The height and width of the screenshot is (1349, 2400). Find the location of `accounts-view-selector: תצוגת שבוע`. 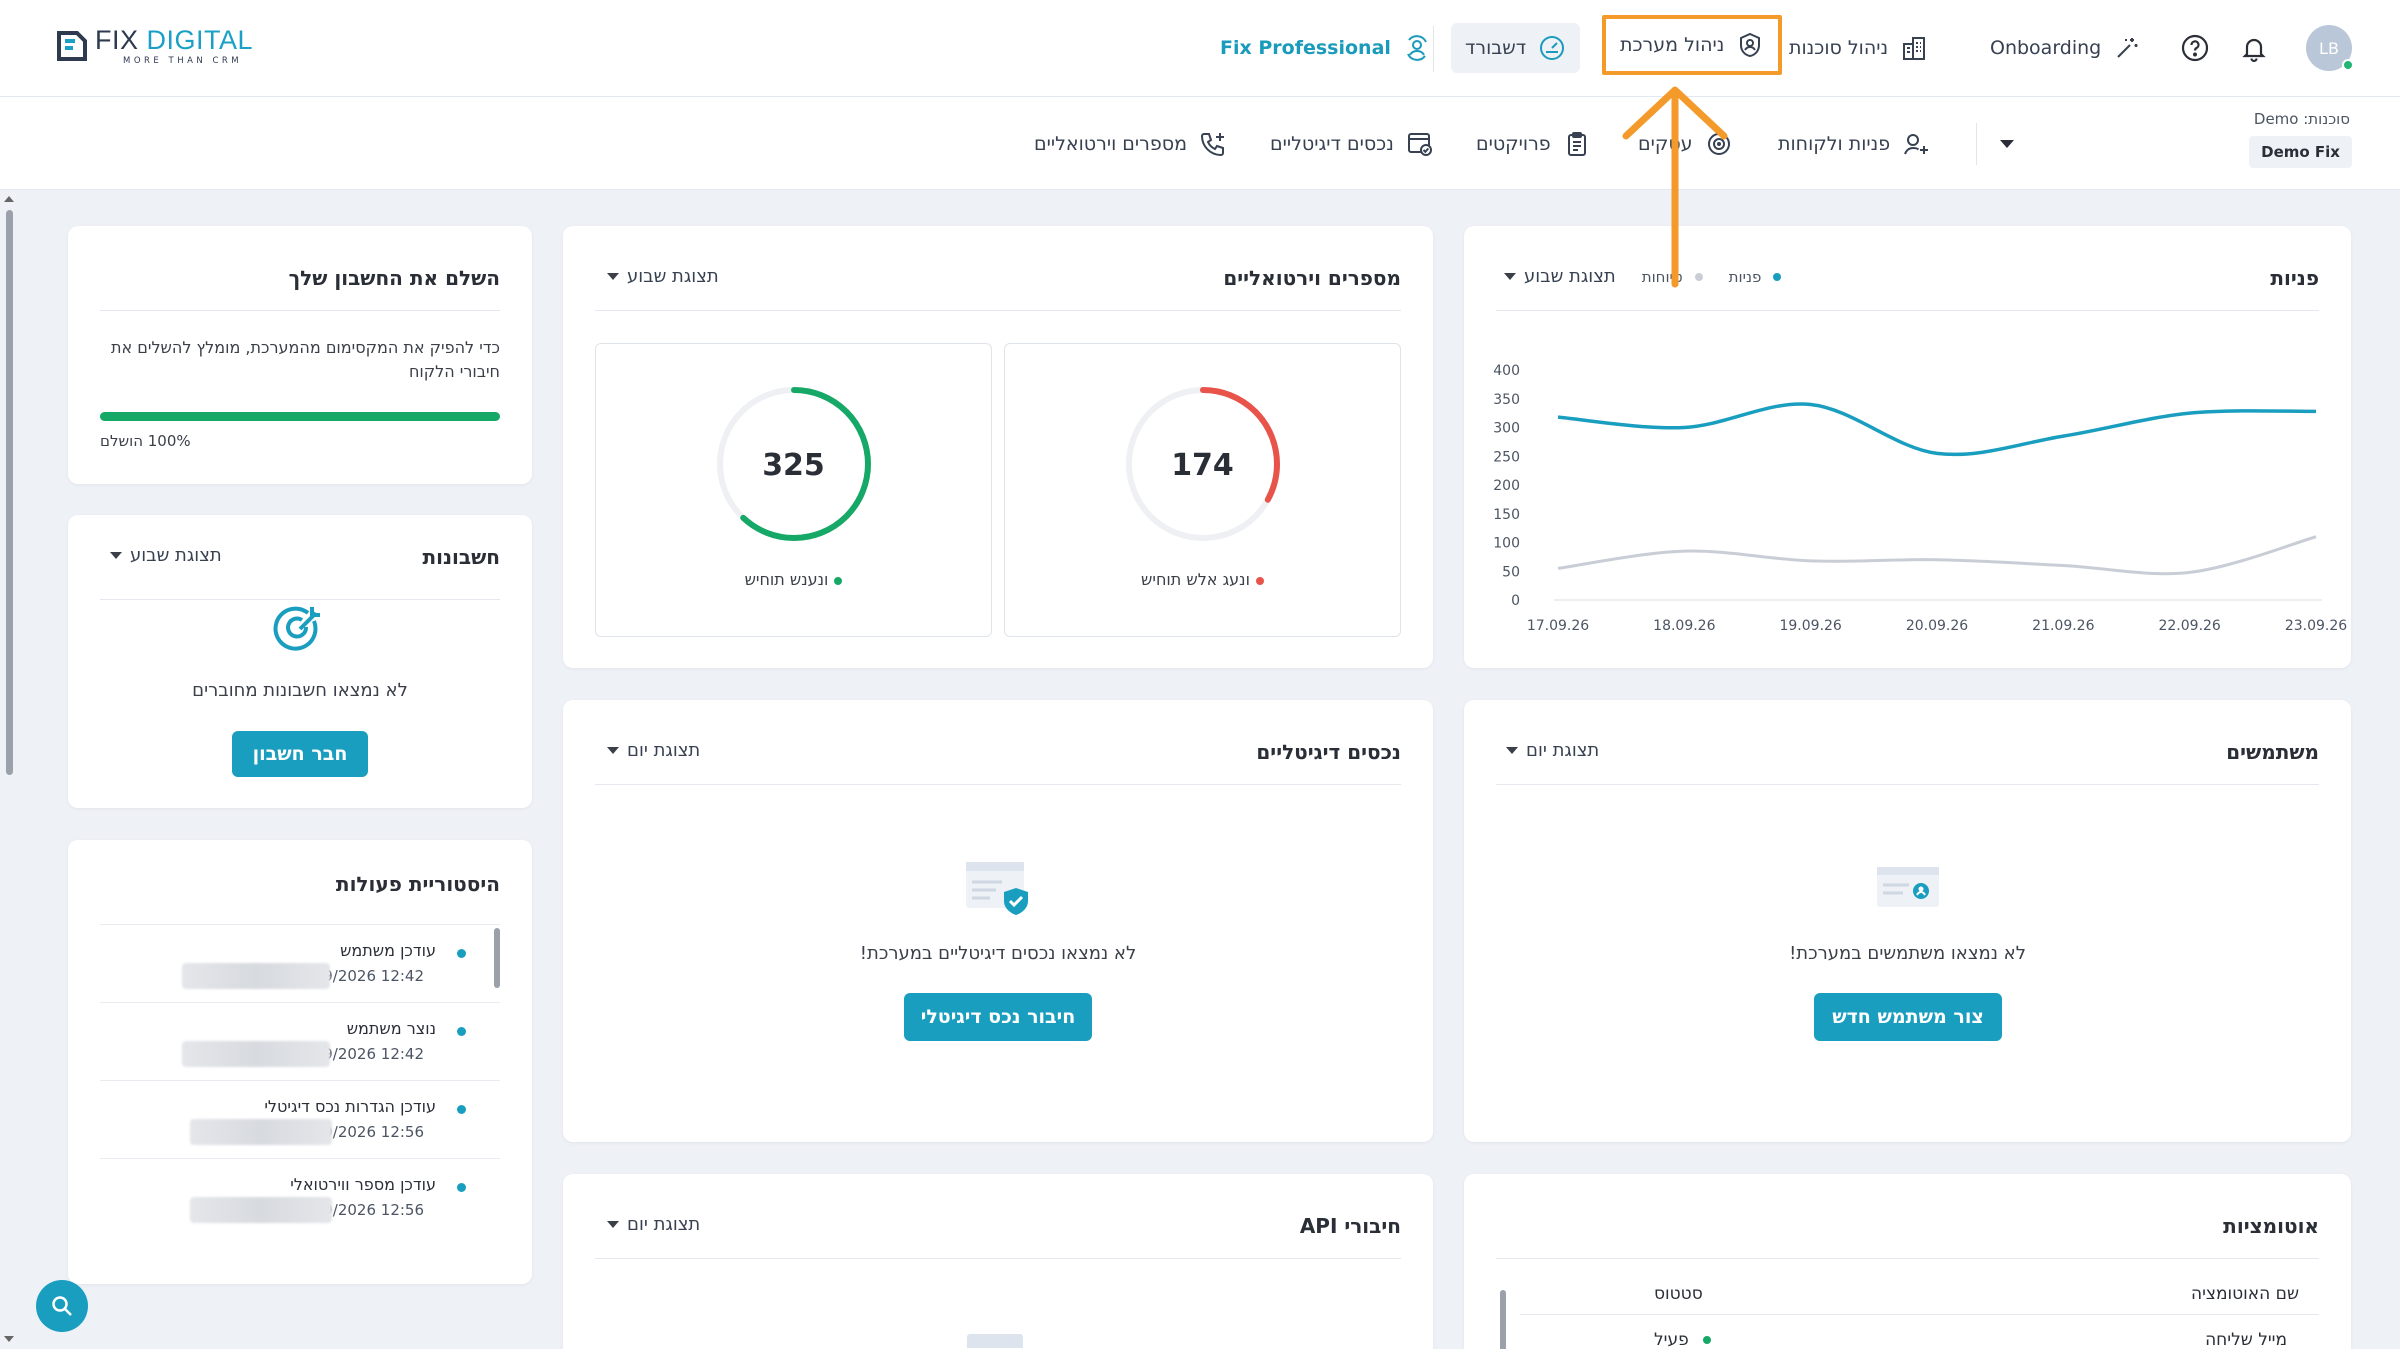

accounts-view-selector: תצוגת שבוע is located at coordinates (166, 555).